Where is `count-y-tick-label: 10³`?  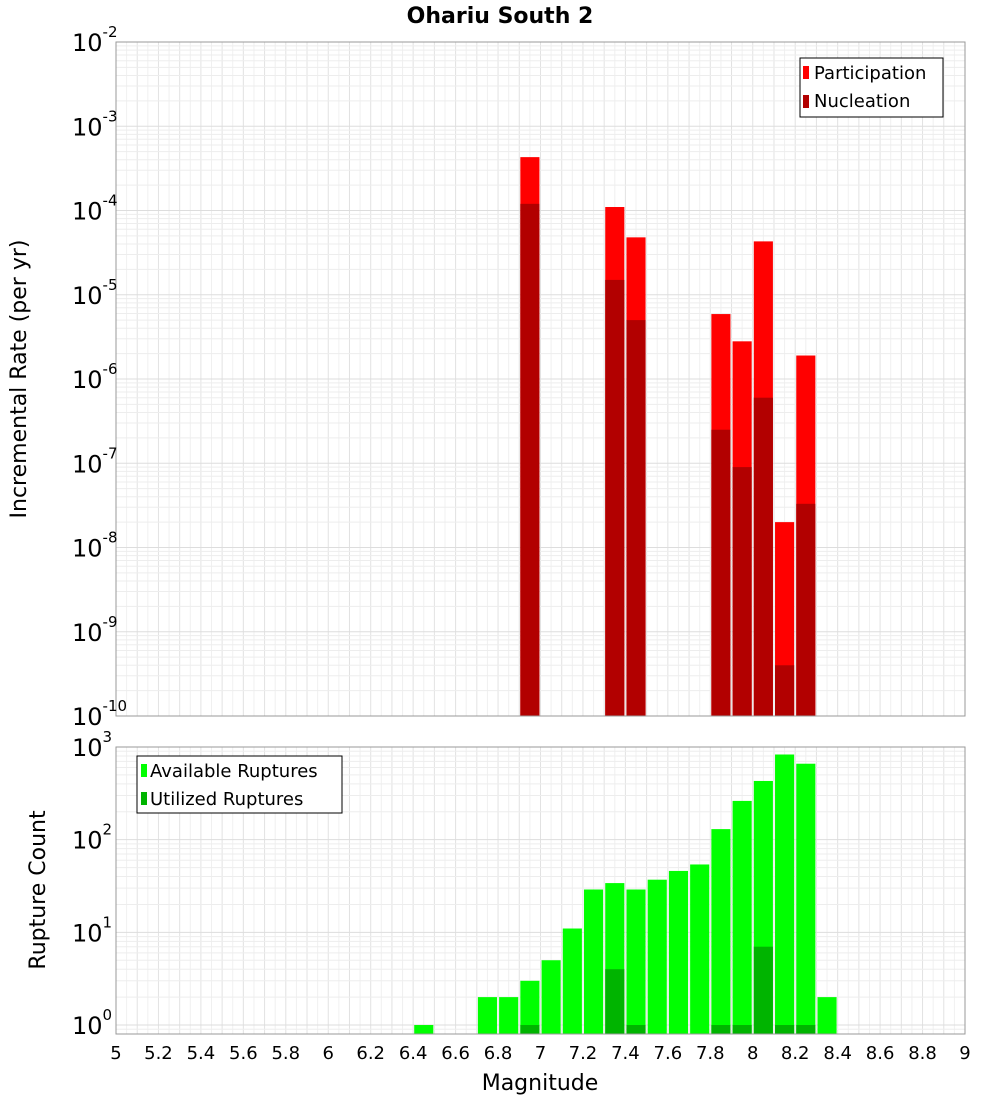 count-y-tick-label: 10³ is located at coordinates (92, 745).